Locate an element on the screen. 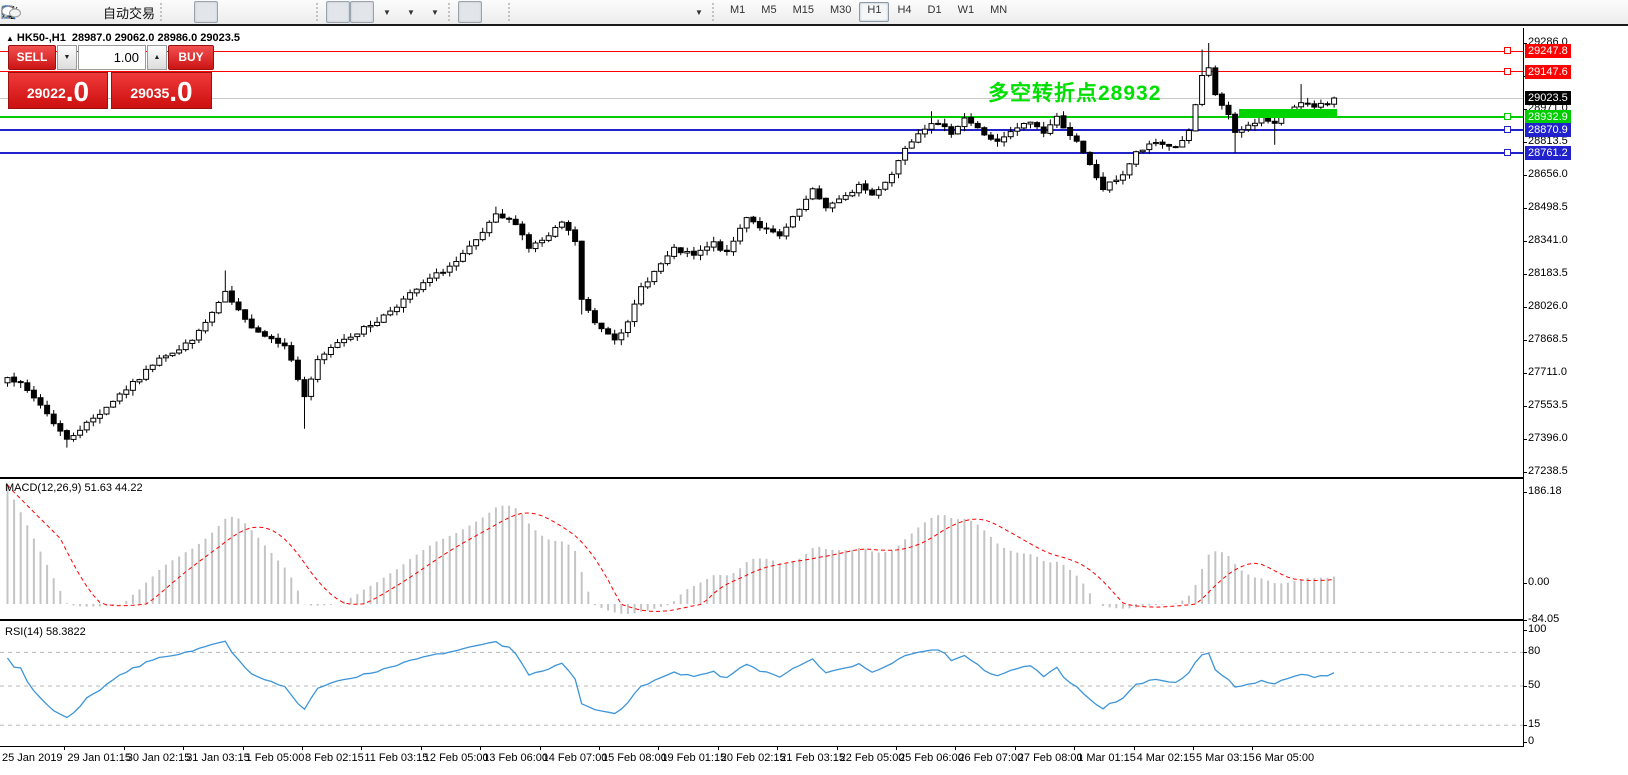 Image resolution: width=1628 pixels, height=775 pixels. buy-price-display: 29035.0 is located at coordinates (161, 90).